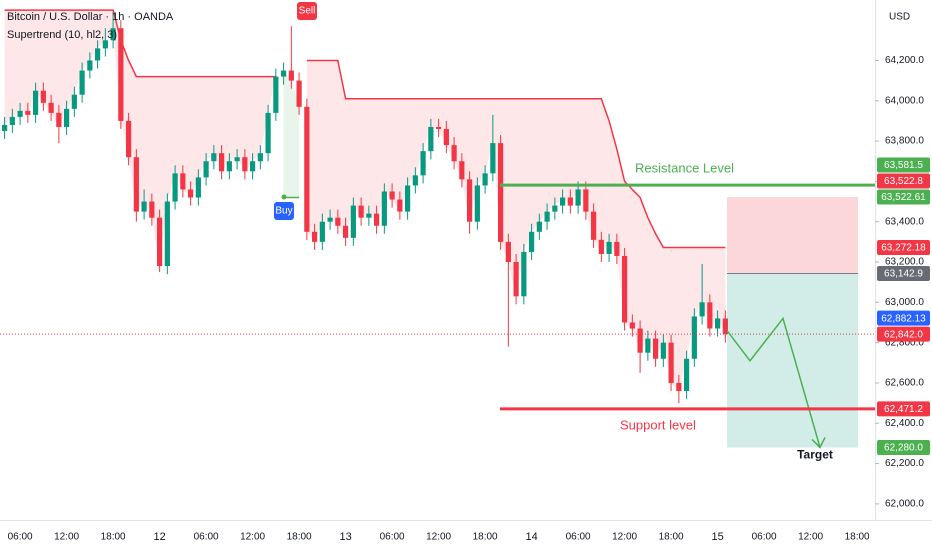  What do you see at coordinates (904, 141) in the screenshot?
I see `y-tick-label: 63,800.0` at bounding box center [904, 141].